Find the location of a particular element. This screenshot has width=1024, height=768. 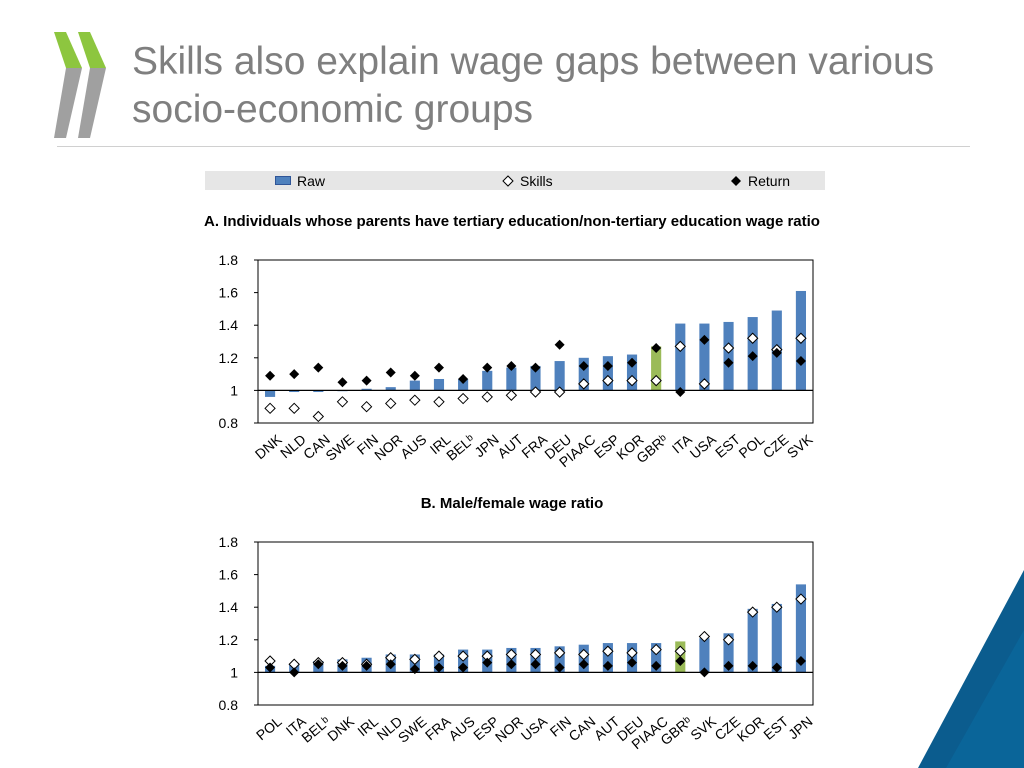

plot-area is located at coordinates (535, 623).